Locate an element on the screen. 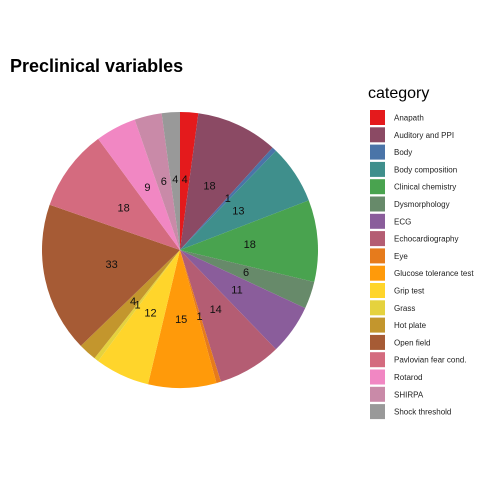 This screenshot has width=480, height=480. slice-value-label: 11 is located at coordinates (236, 291).